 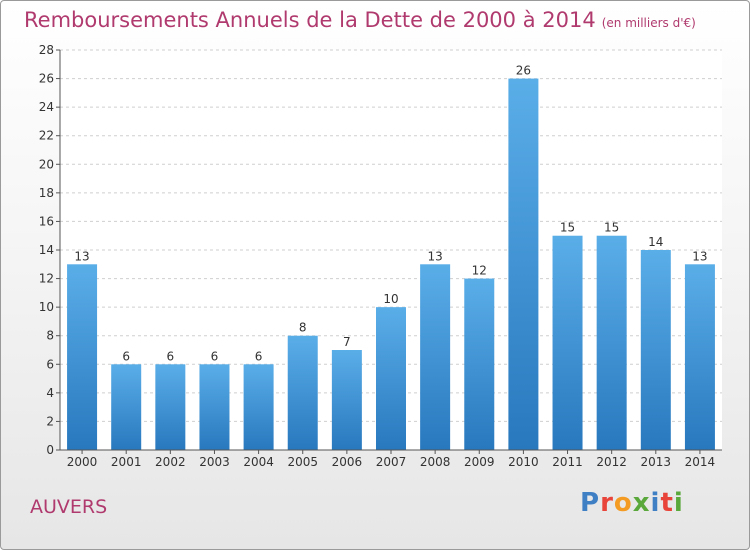 What do you see at coordinates (641, 503) in the screenshot?
I see `logo-letter: x` at bounding box center [641, 503].